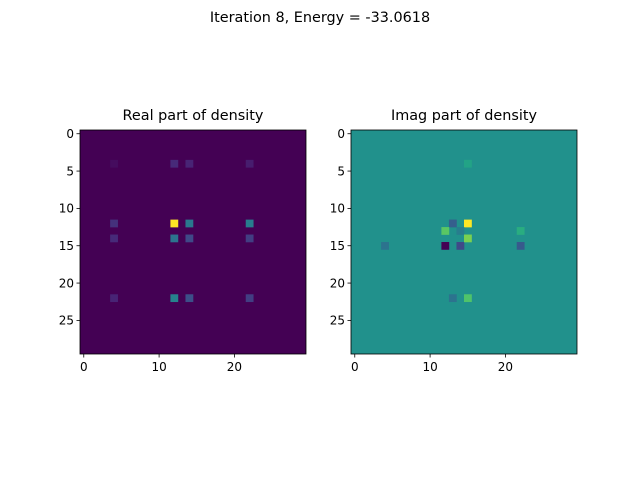 The width and height of the screenshot is (640, 480). I want to click on imag-part-x-tick-label: 0, so click(355, 367).